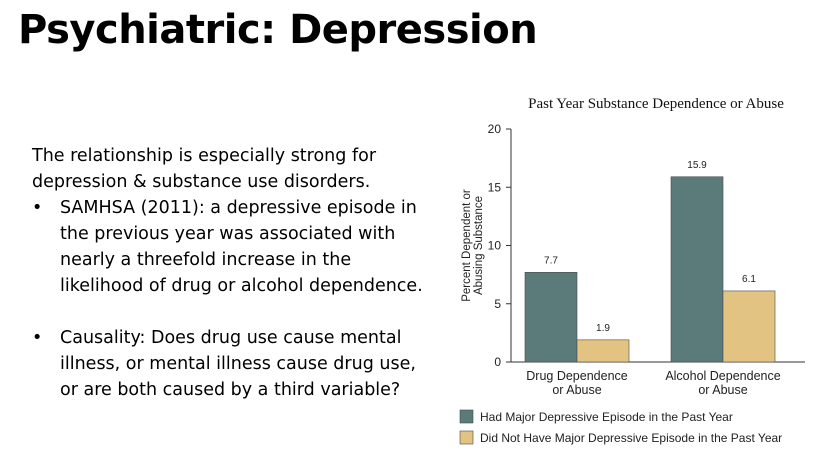 This screenshot has width=827, height=462. What do you see at coordinates (656, 104) in the screenshot?
I see `chart-title: Past Year Substance Dependence or Abuse` at bounding box center [656, 104].